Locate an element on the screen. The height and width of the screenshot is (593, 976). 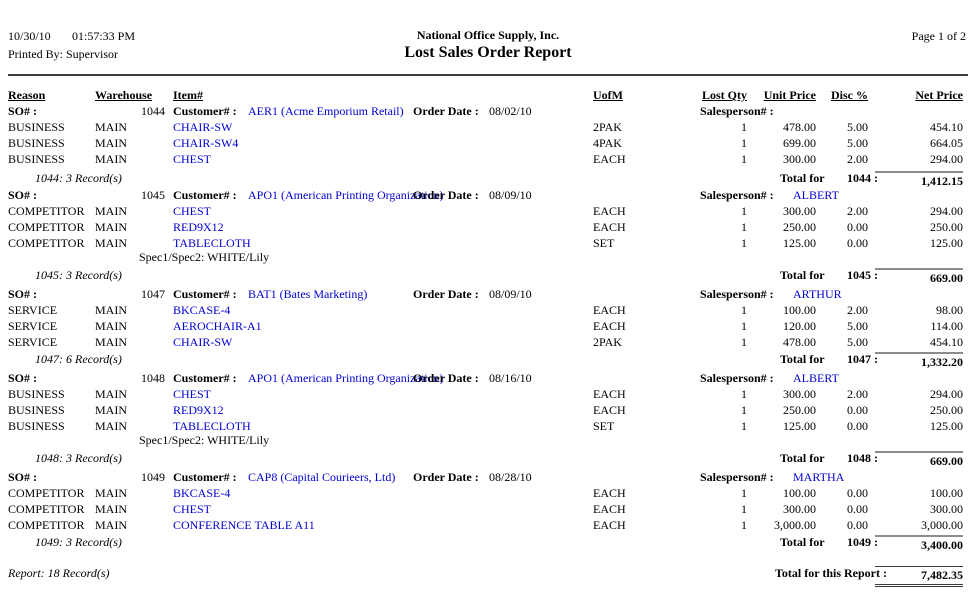
unit-price-cell: 100.00 is located at coordinates (799, 493).